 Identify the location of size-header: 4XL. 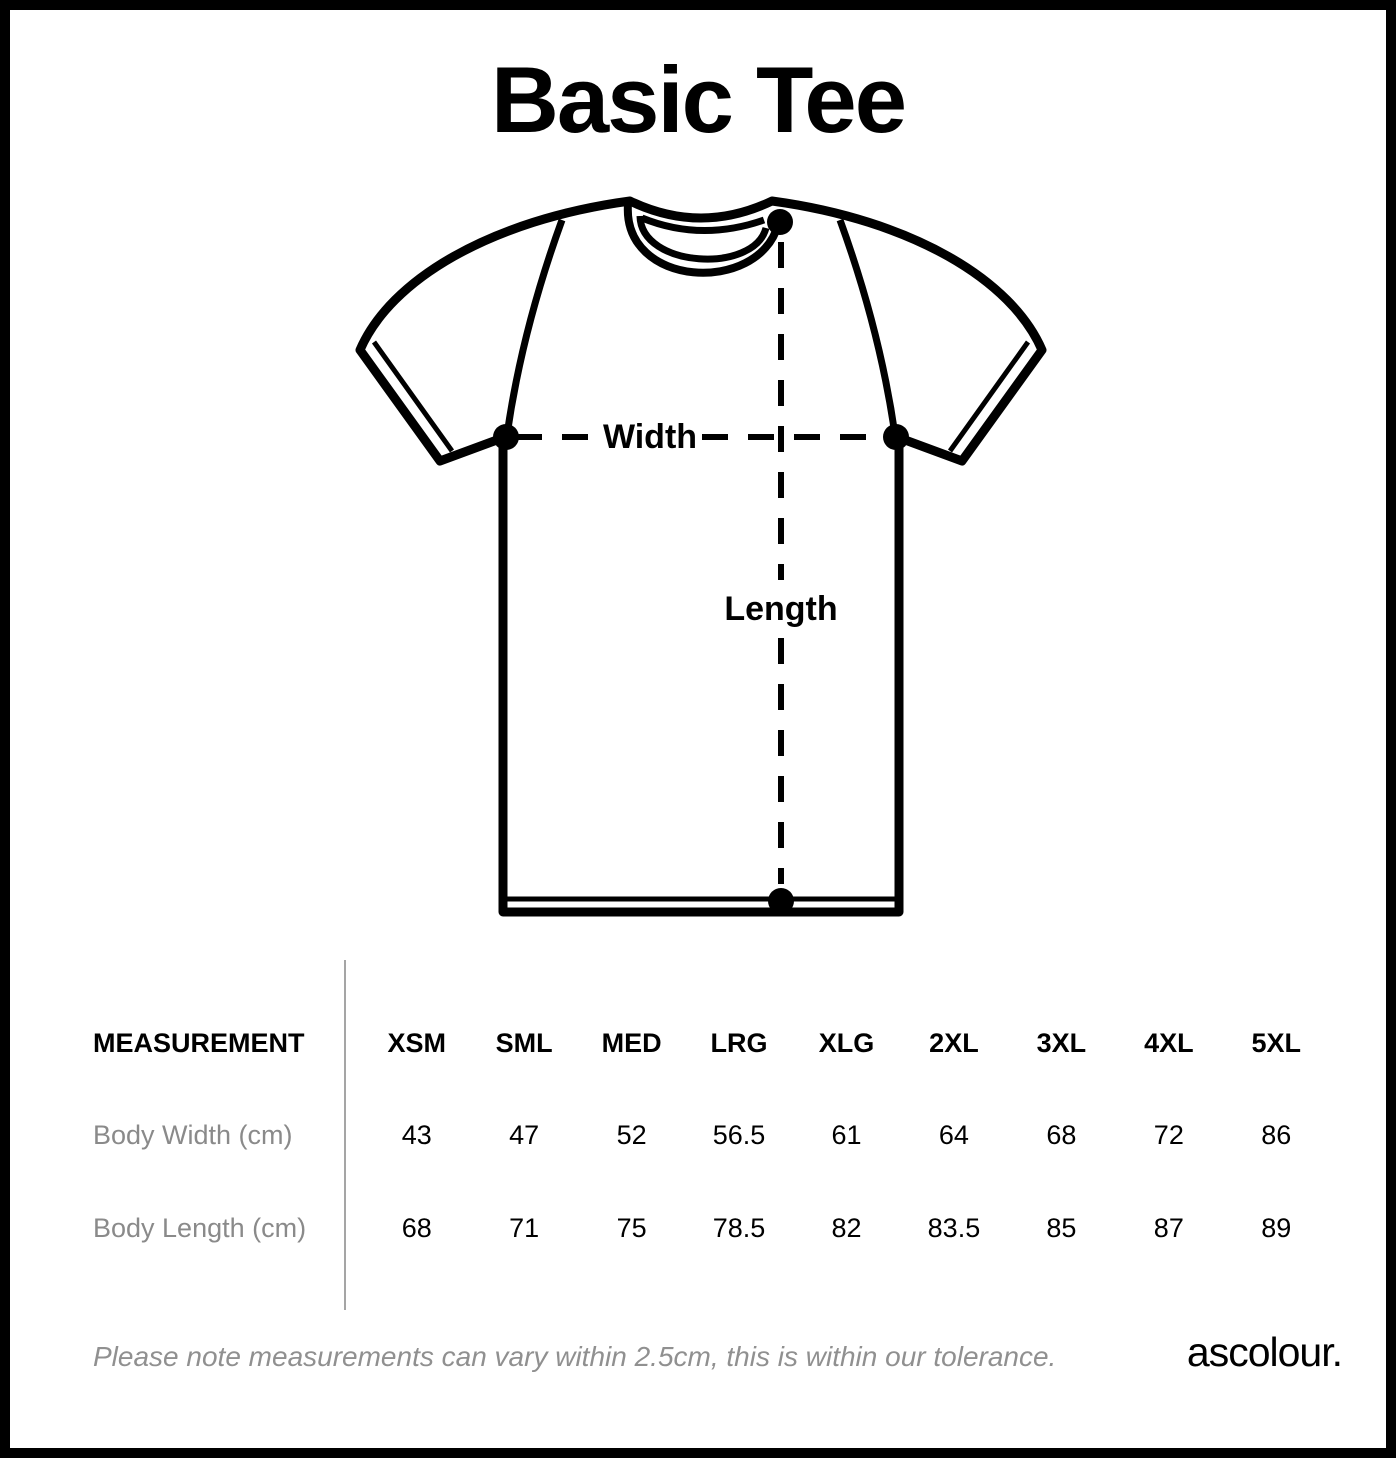
(1169, 1043).